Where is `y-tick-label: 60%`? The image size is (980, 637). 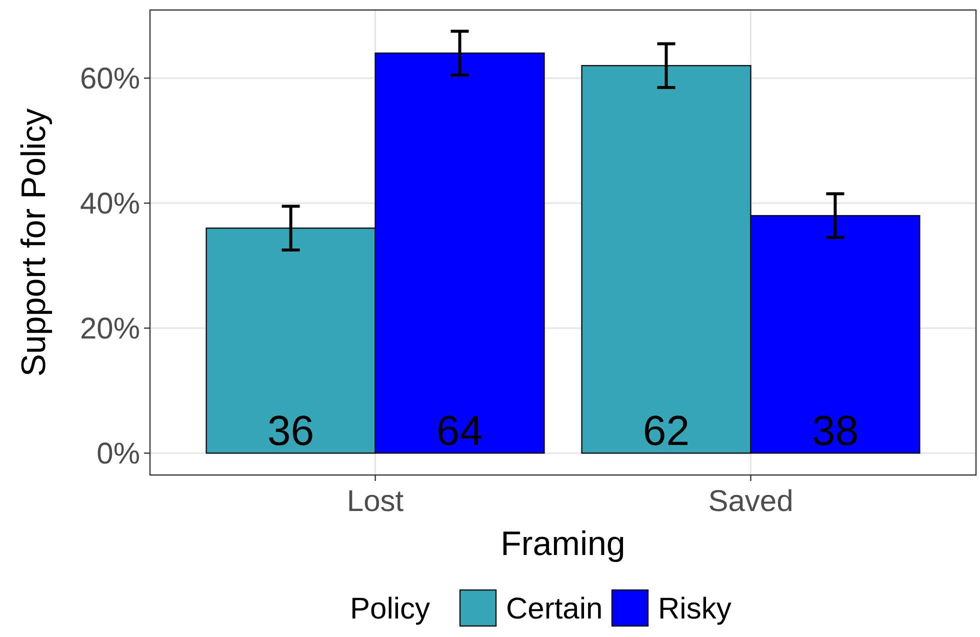
y-tick-label: 60% is located at coordinates (110, 79).